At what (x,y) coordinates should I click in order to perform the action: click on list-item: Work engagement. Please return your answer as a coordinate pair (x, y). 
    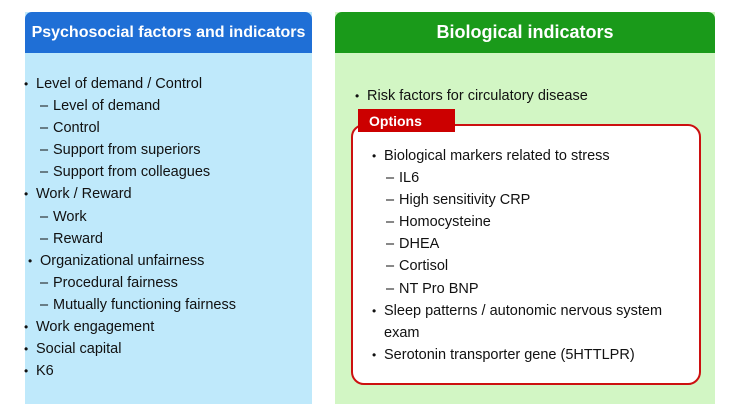
    Looking at the image, I should click on (130, 327).